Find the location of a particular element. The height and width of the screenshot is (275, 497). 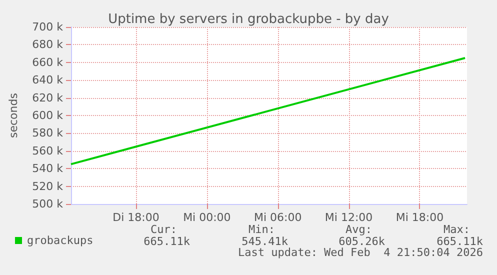

y-tick-label: 560 k is located at coordinates (48, 151).